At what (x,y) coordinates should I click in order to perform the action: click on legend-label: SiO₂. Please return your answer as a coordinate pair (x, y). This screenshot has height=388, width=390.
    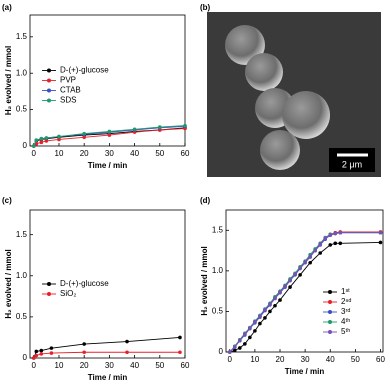
    Looking at the image, I should click on (68, 293).